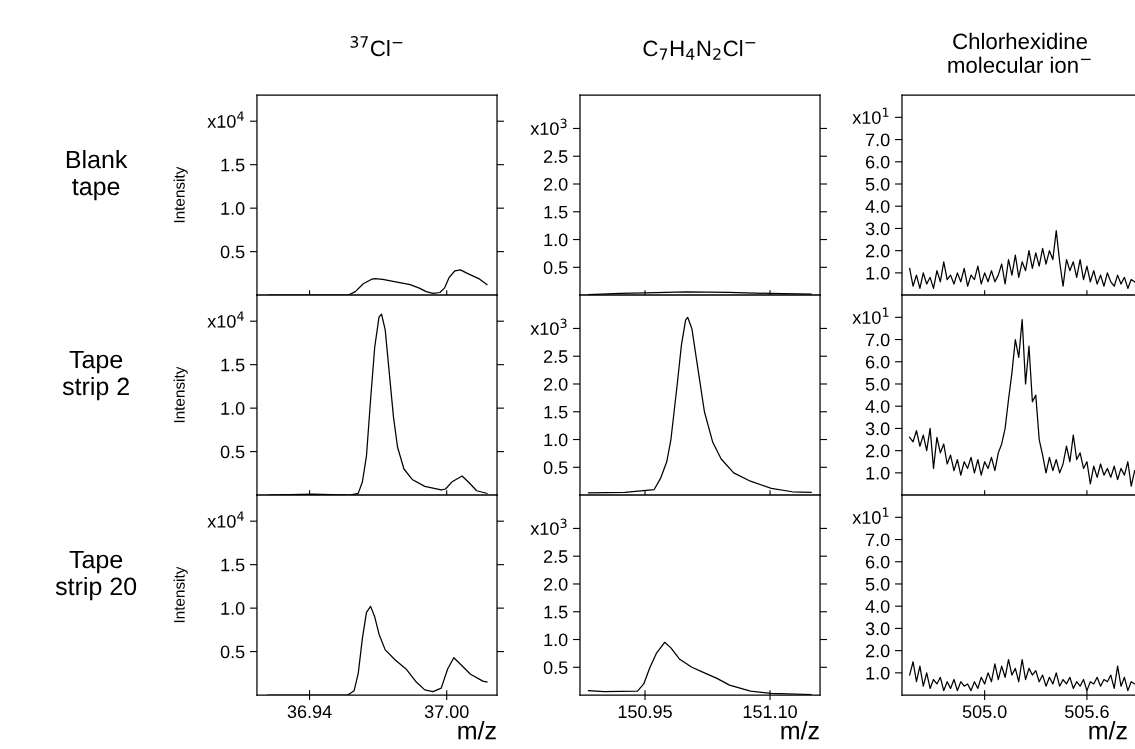 This screenshot has width=1135, height=749. What do you see at coordinates (376, 46) in the screenshot?
I see `chart-title: $^{37}$Cl$^{−}$` at bounding box center [376, 46].